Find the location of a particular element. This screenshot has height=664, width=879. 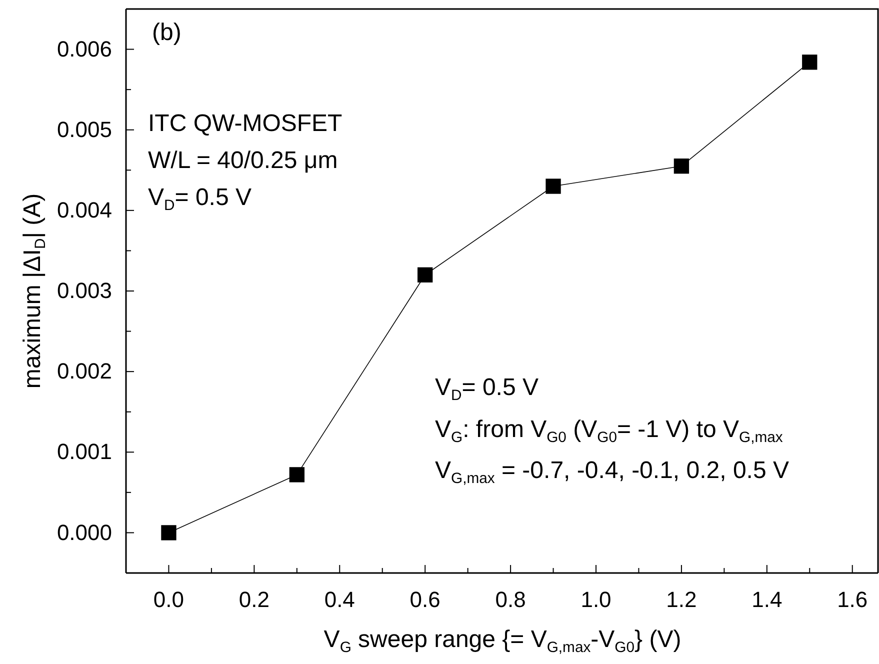

x-tick-label: 0.8 is located at coordinates (510, 599).